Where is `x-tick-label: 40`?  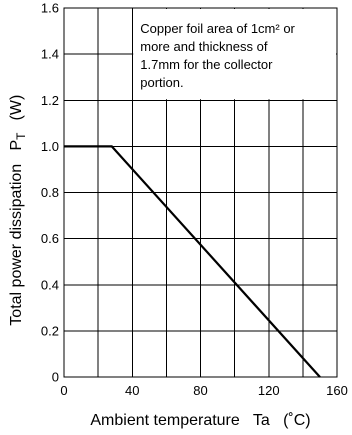
x-tick-label: 40 is located at coordinates (132, 390).